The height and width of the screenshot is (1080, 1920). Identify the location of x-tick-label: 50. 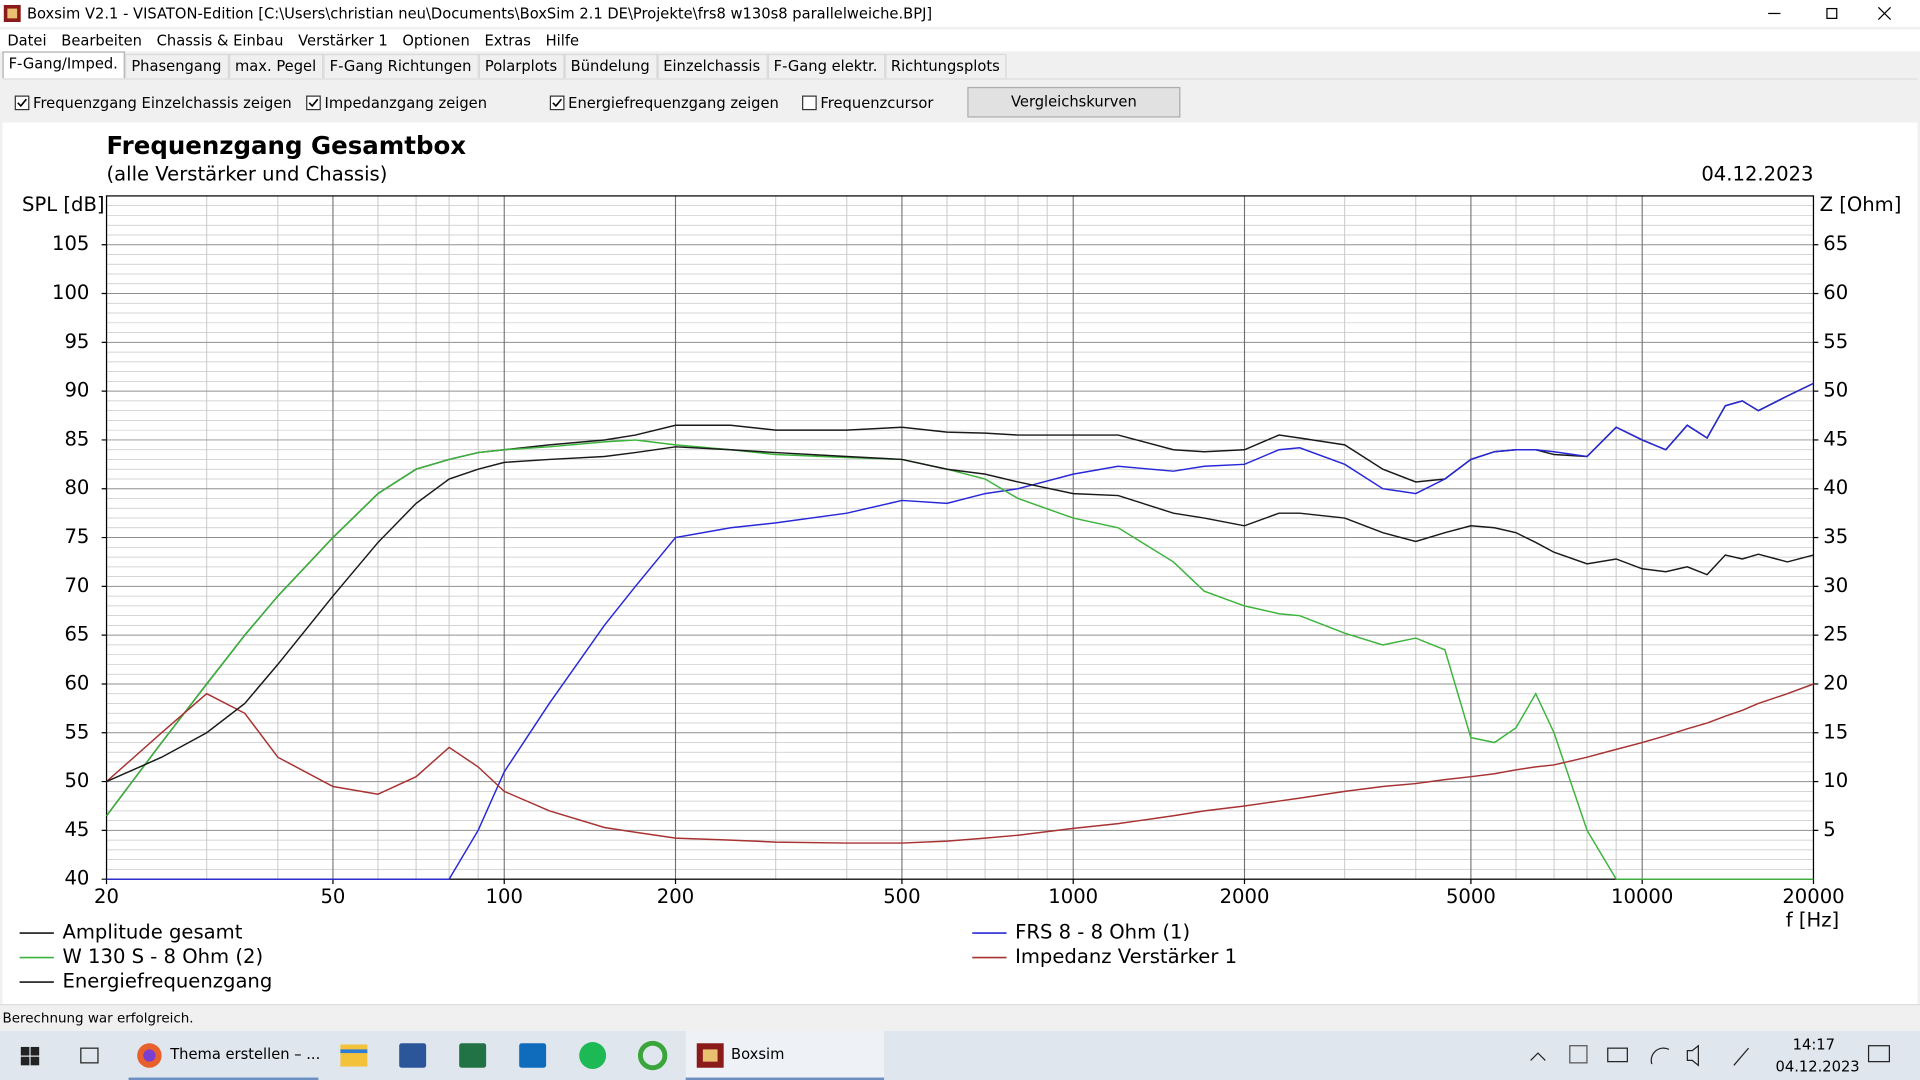
(332, 896).